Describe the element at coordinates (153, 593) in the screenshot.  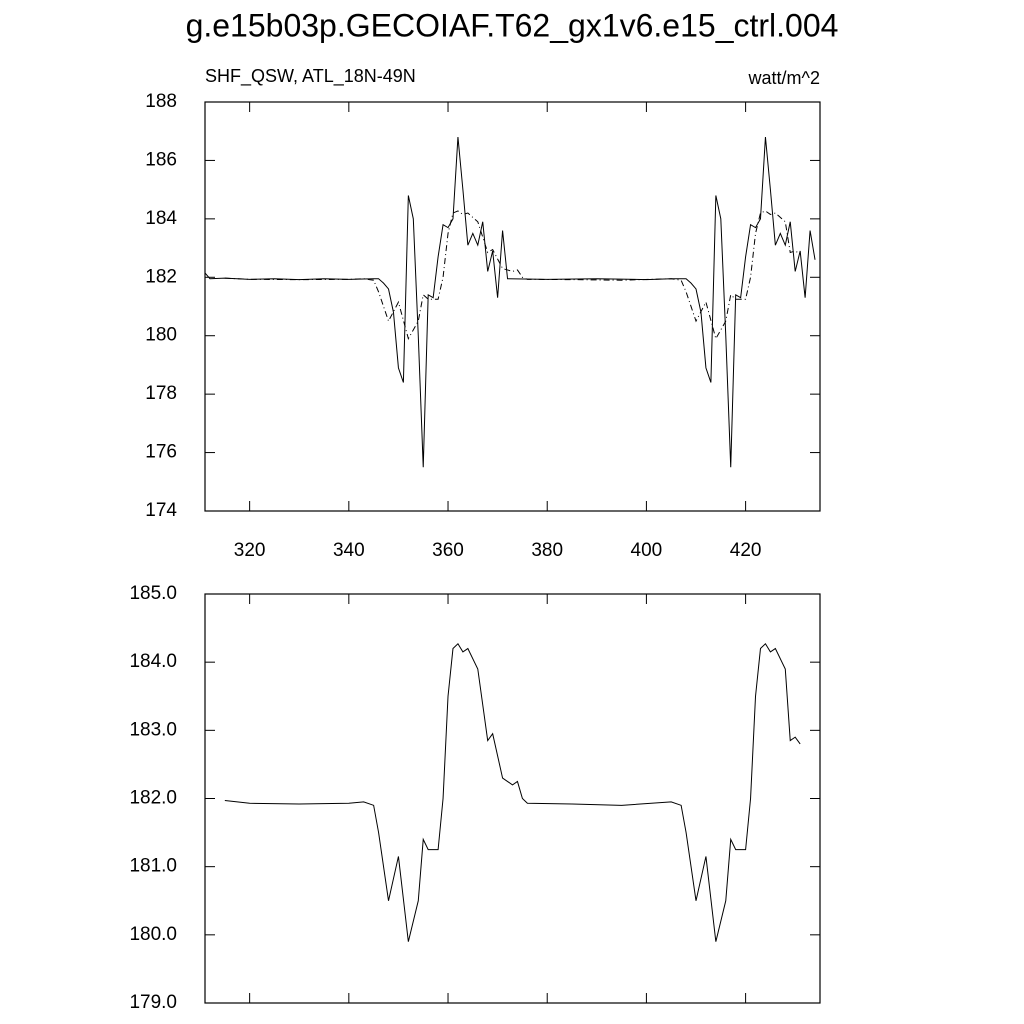
I see `y-tick-label: 185.0` at that location.